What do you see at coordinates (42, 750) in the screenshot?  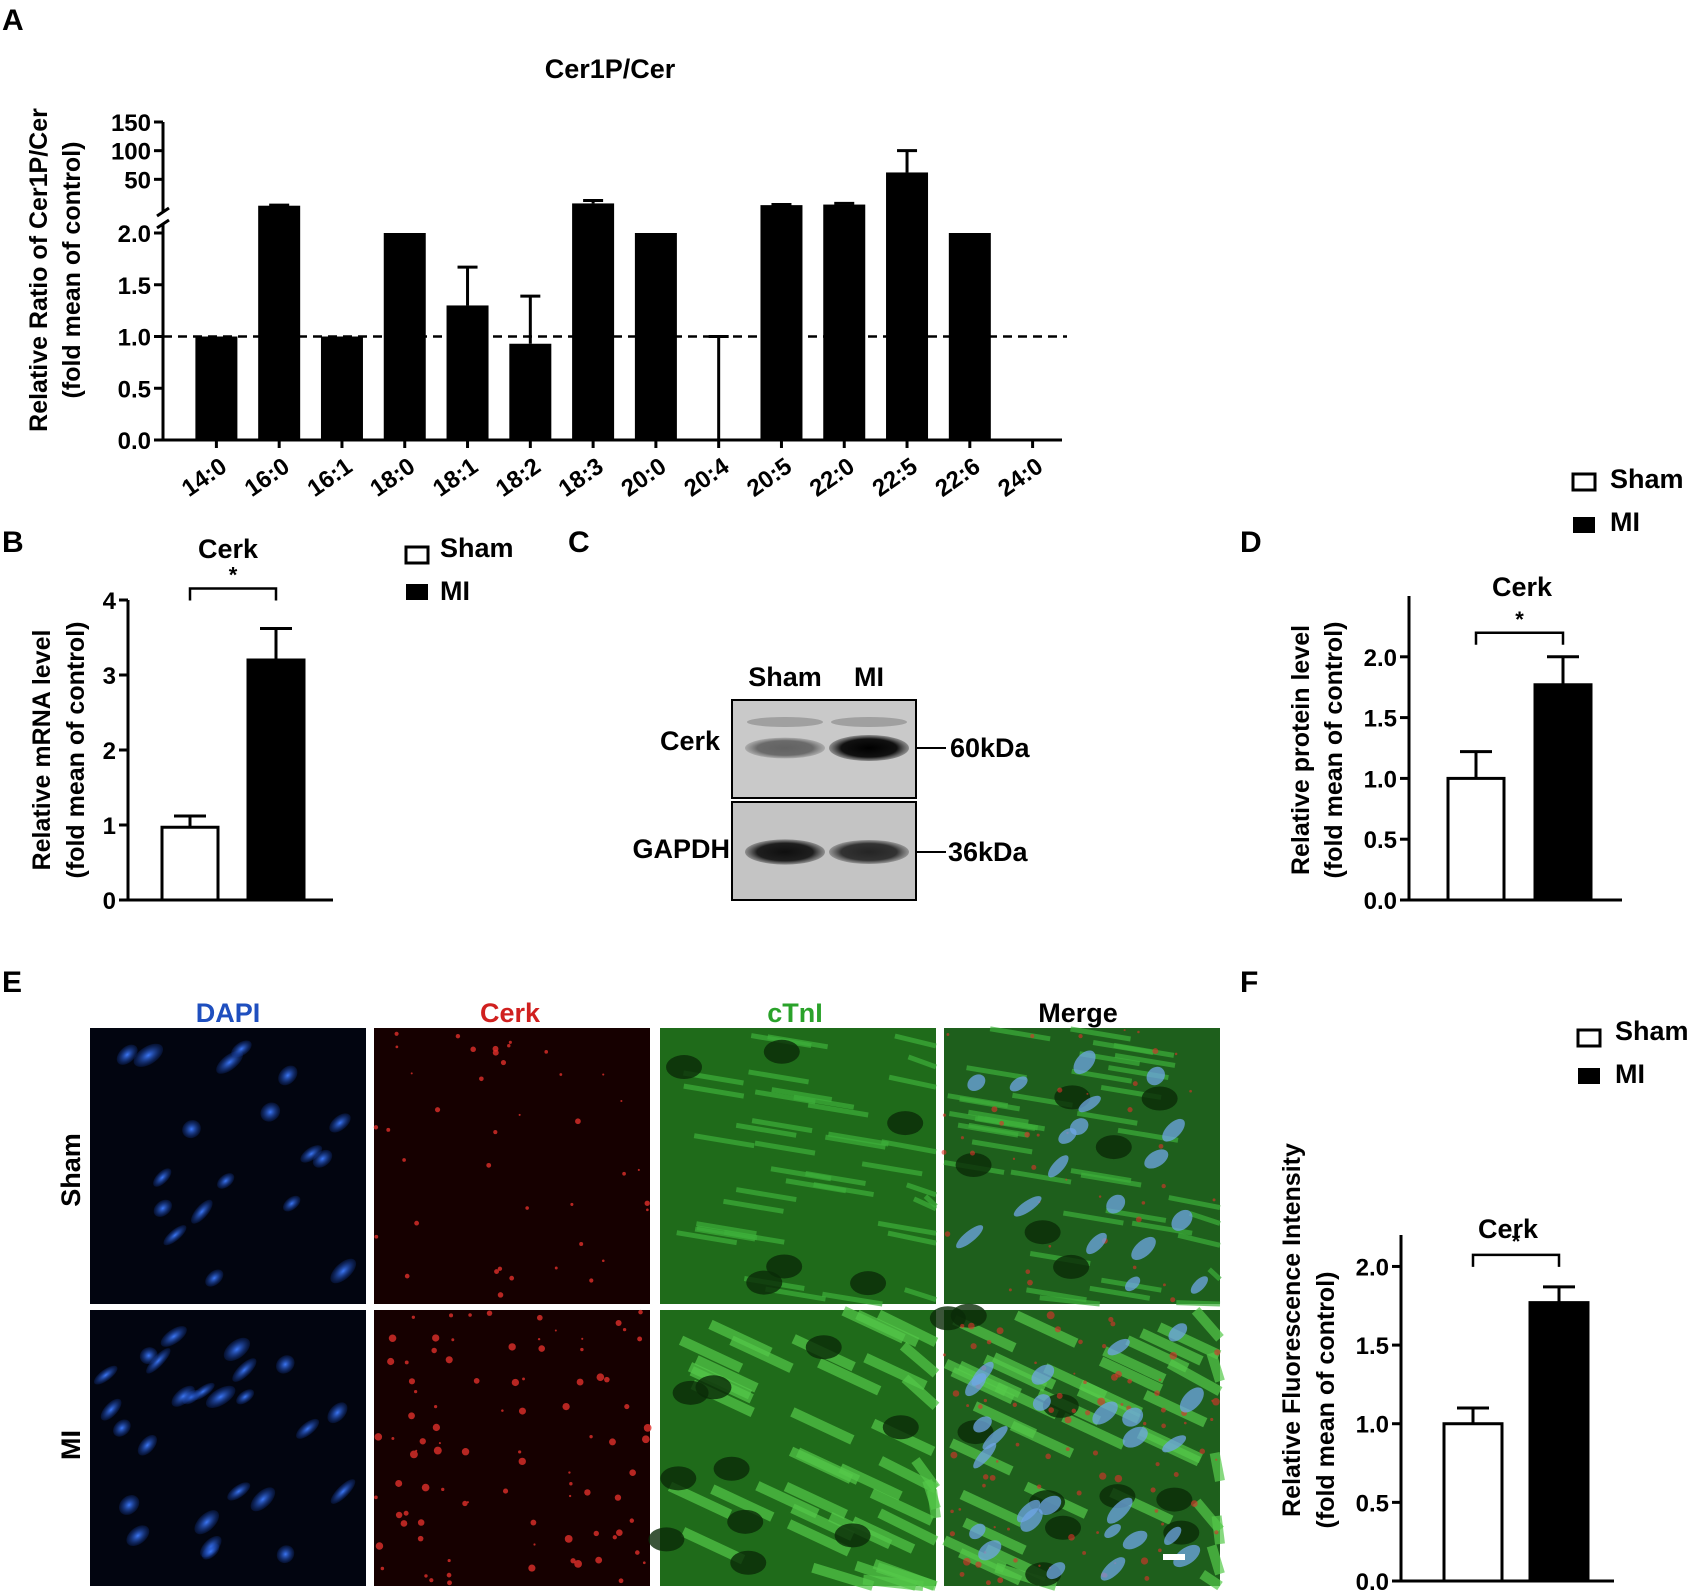 I see `panel-b-ylabel-line1: Relative mRNA level` at bounding box center [42, 750].